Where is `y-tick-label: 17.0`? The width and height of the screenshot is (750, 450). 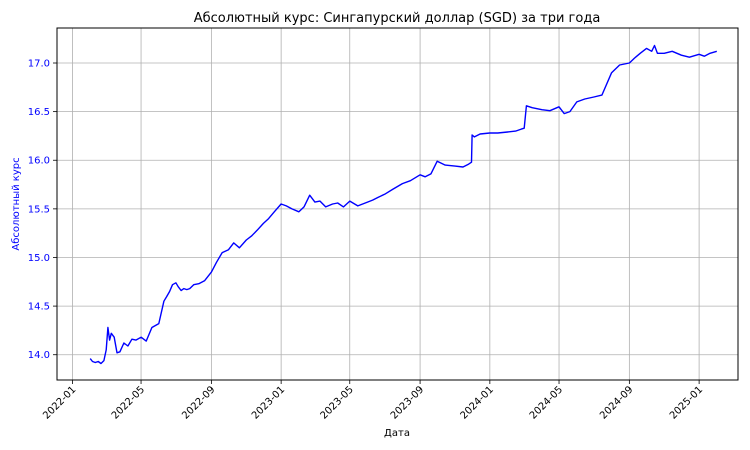 y-tick-label: 17.0 is located at coordinates (39, 64).